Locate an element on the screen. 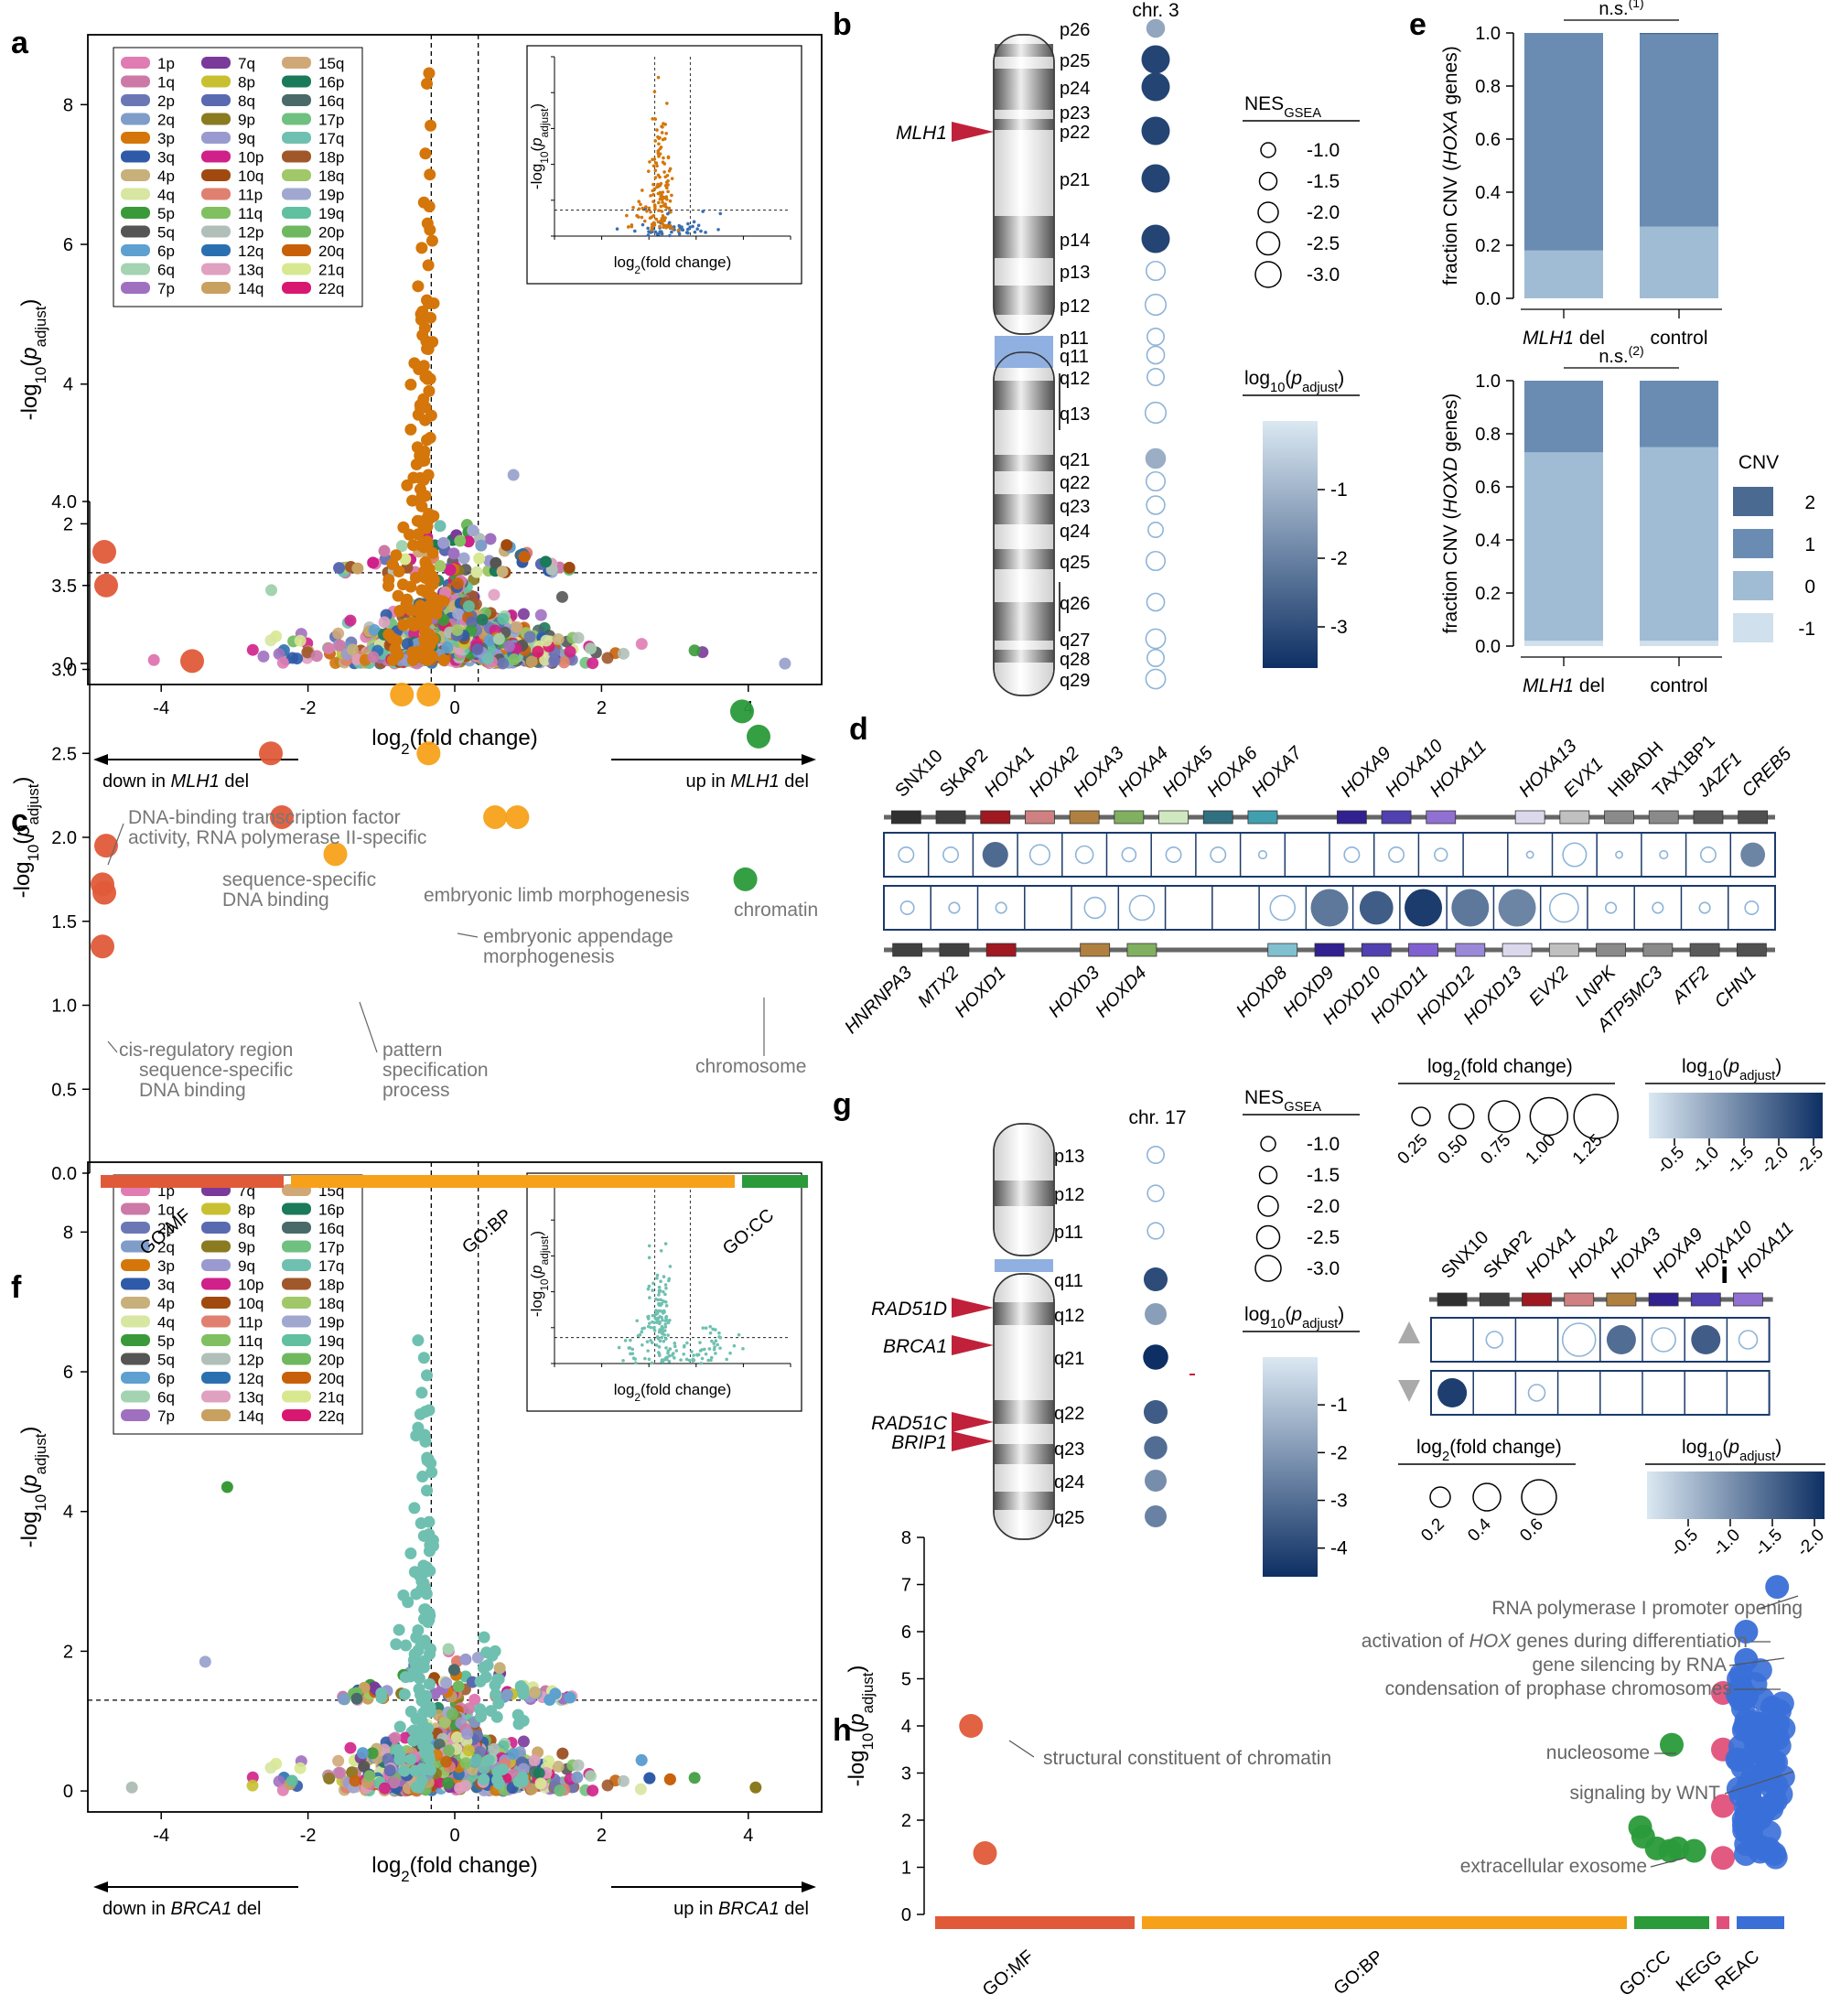 The image size is (1830, 2016). c-annotation: cis-regulatory region is located at coordinates (206, 1050).